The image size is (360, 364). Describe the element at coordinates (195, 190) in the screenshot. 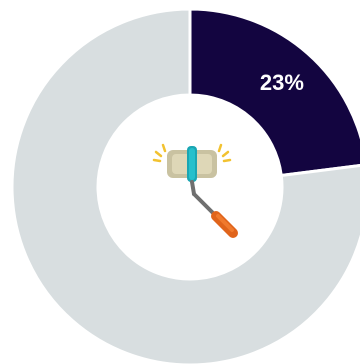

I see `paint-roller-icon` at that location.